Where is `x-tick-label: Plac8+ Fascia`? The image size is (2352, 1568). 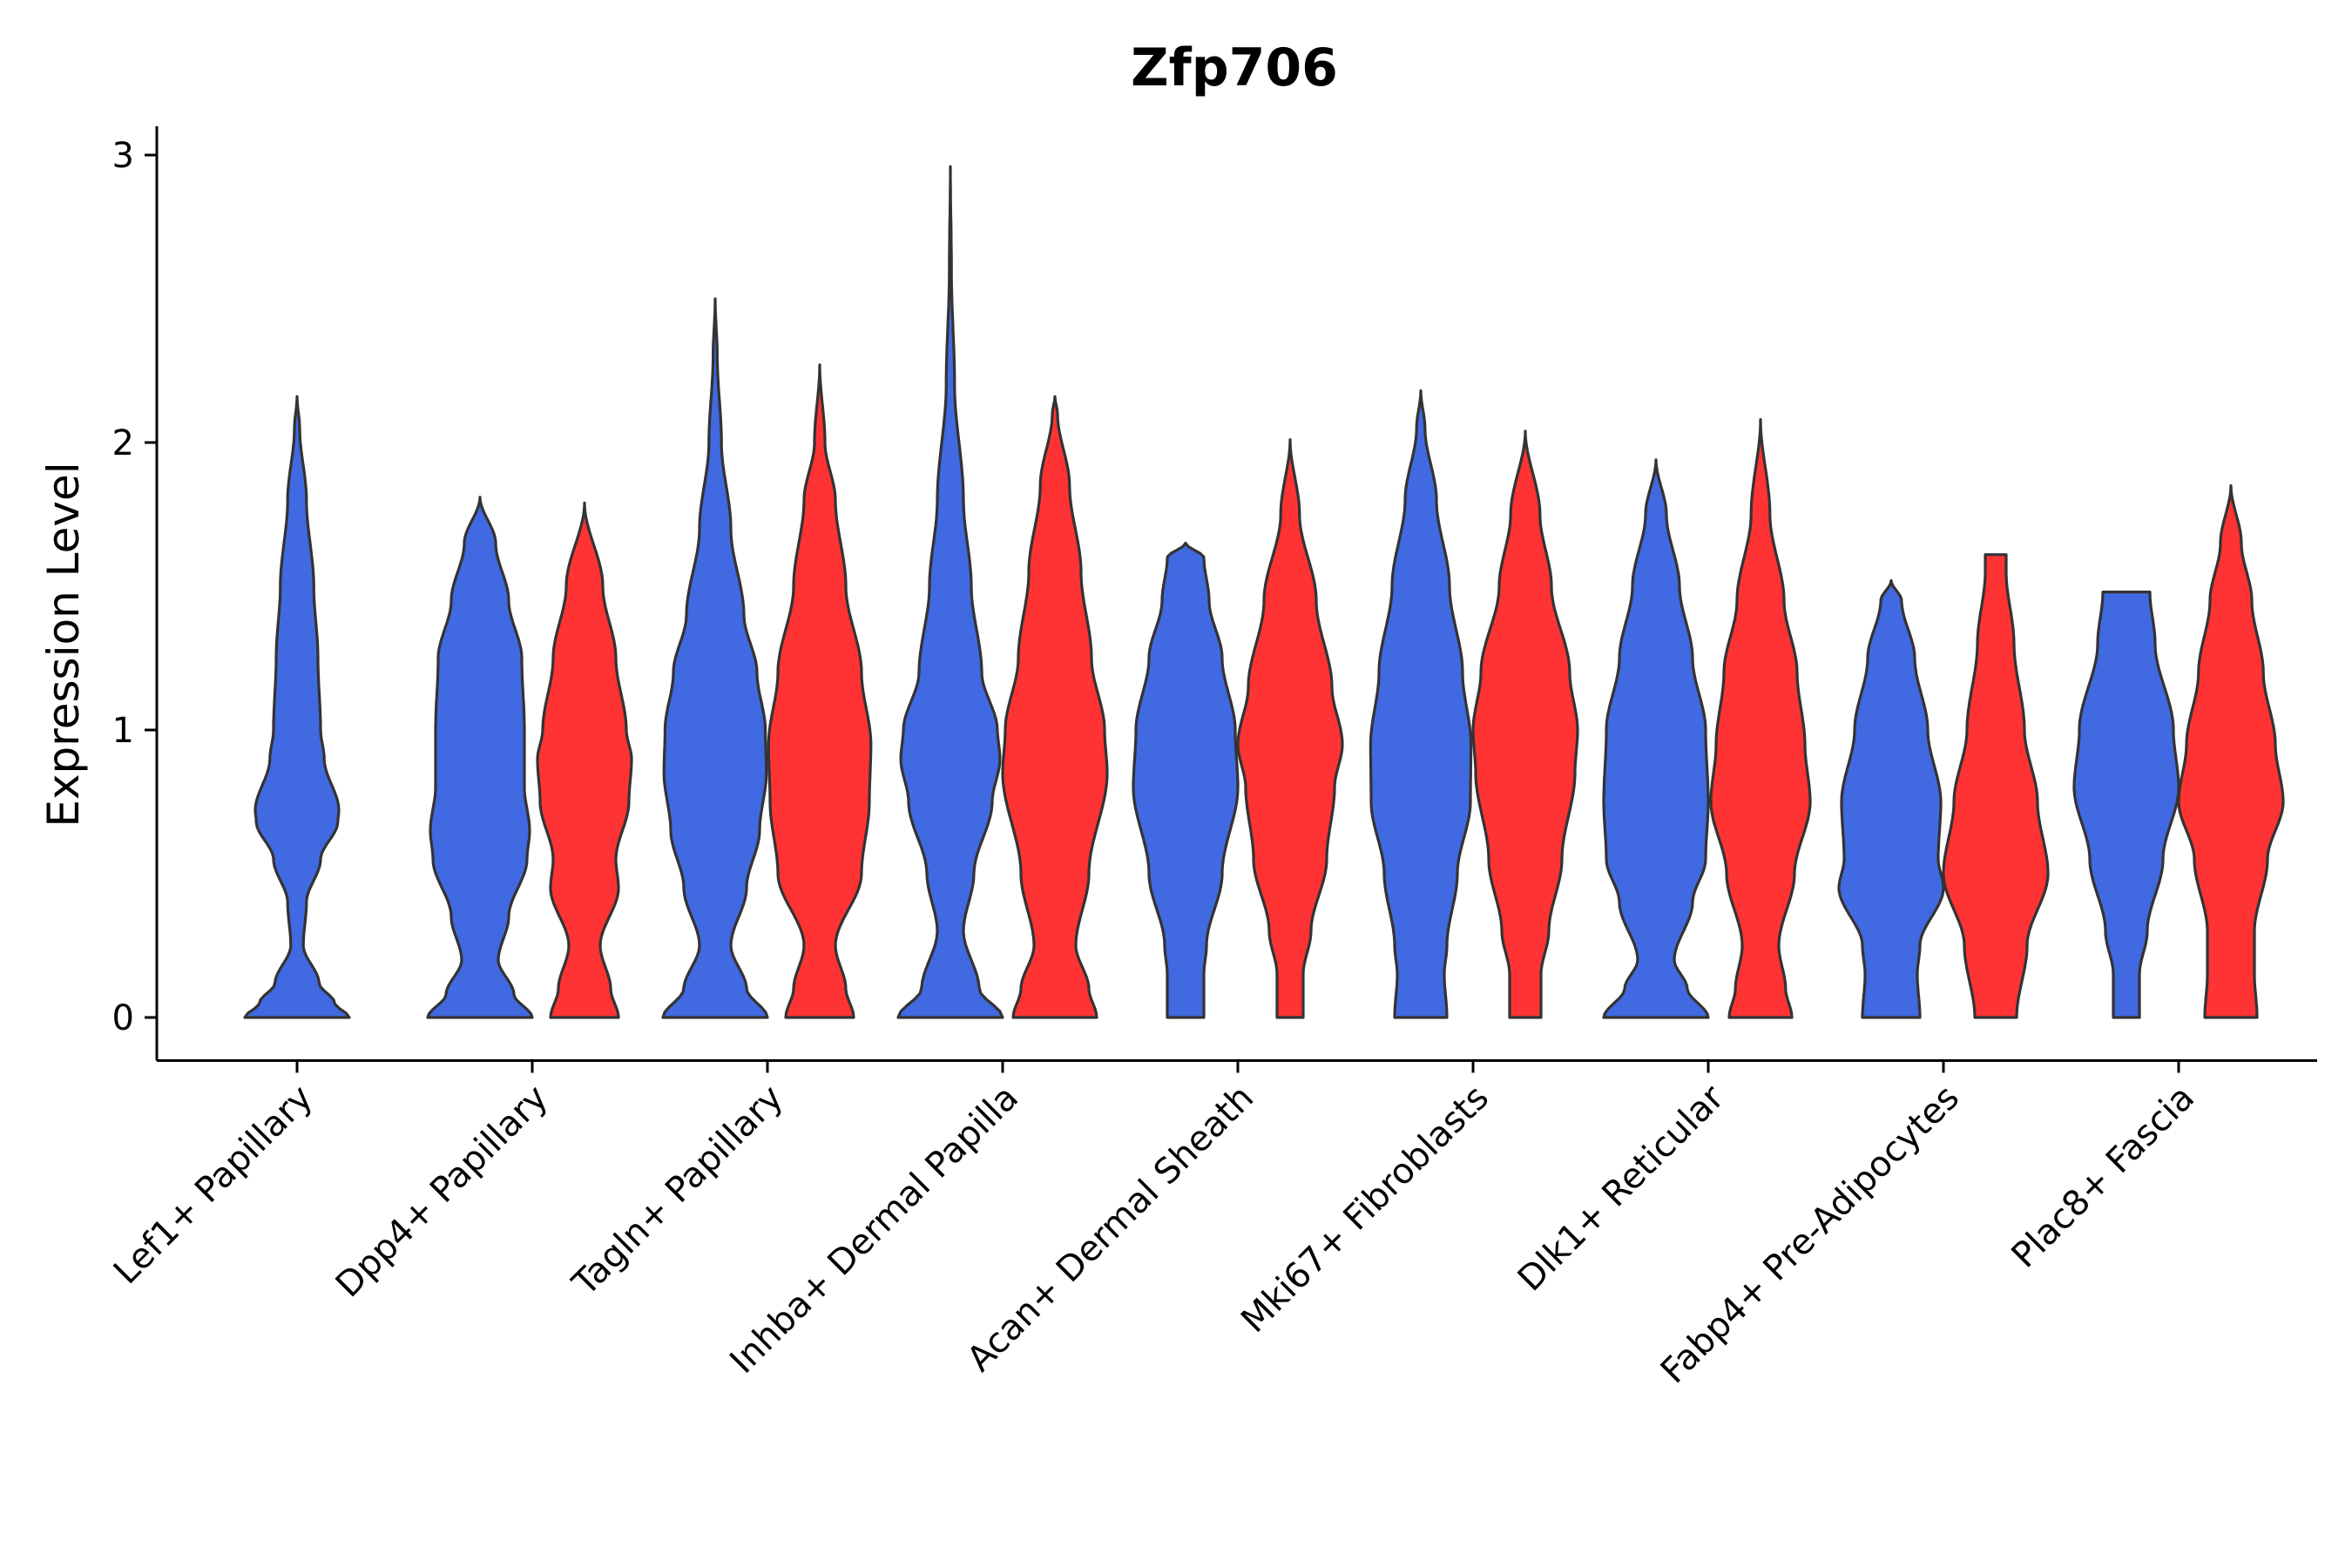 x-tick-label: Plac8+ Fascia is located at coordinates (2103, 1177).